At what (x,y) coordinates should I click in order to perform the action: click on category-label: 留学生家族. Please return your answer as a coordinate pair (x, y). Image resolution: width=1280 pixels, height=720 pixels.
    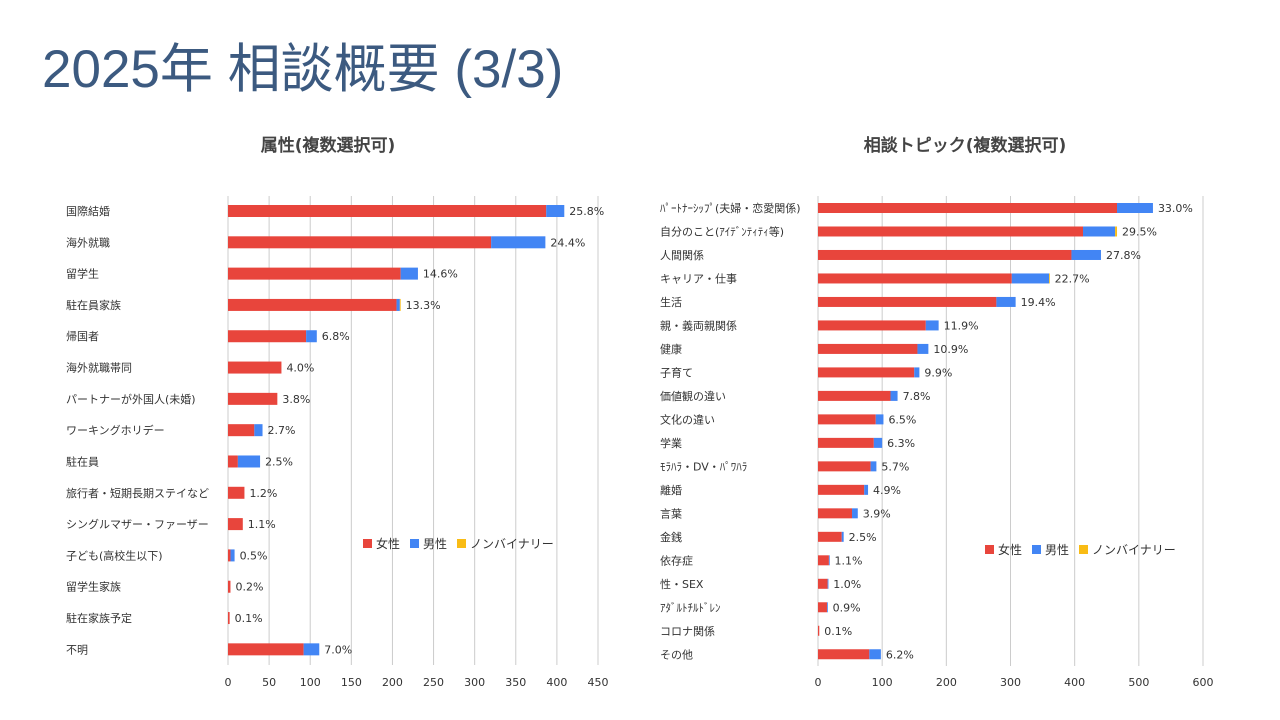
    Looking at the image, I should click on (93, 587).